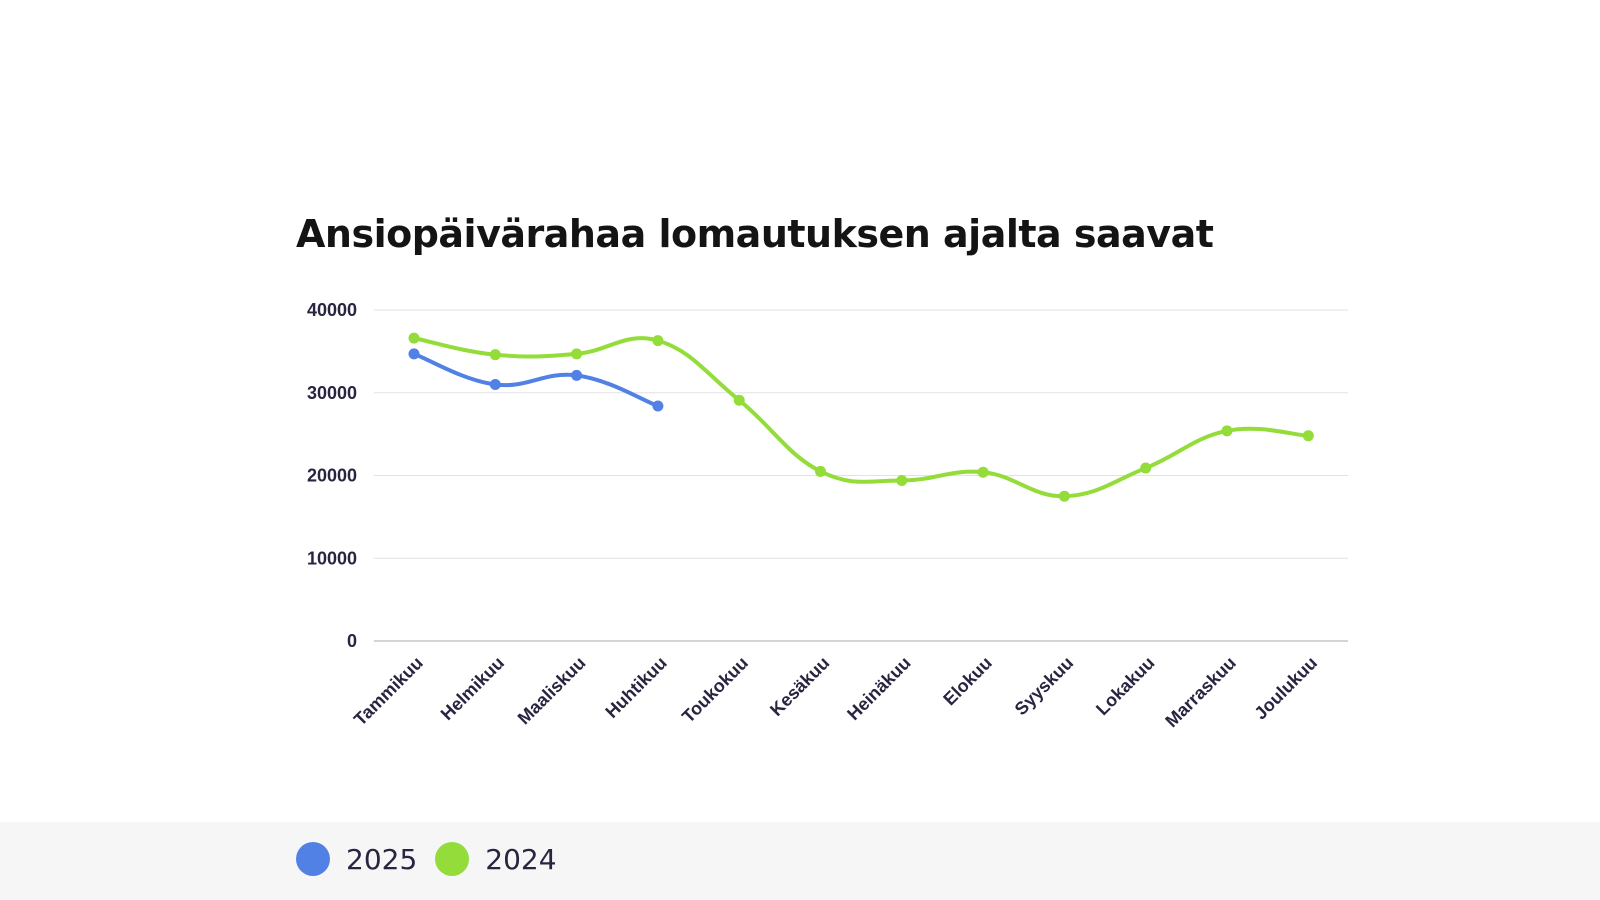  What do you see at coordinates (521, 859) in the screenshot?
I see `legend-label-2024: 2024` at bounding box center [521, 859].